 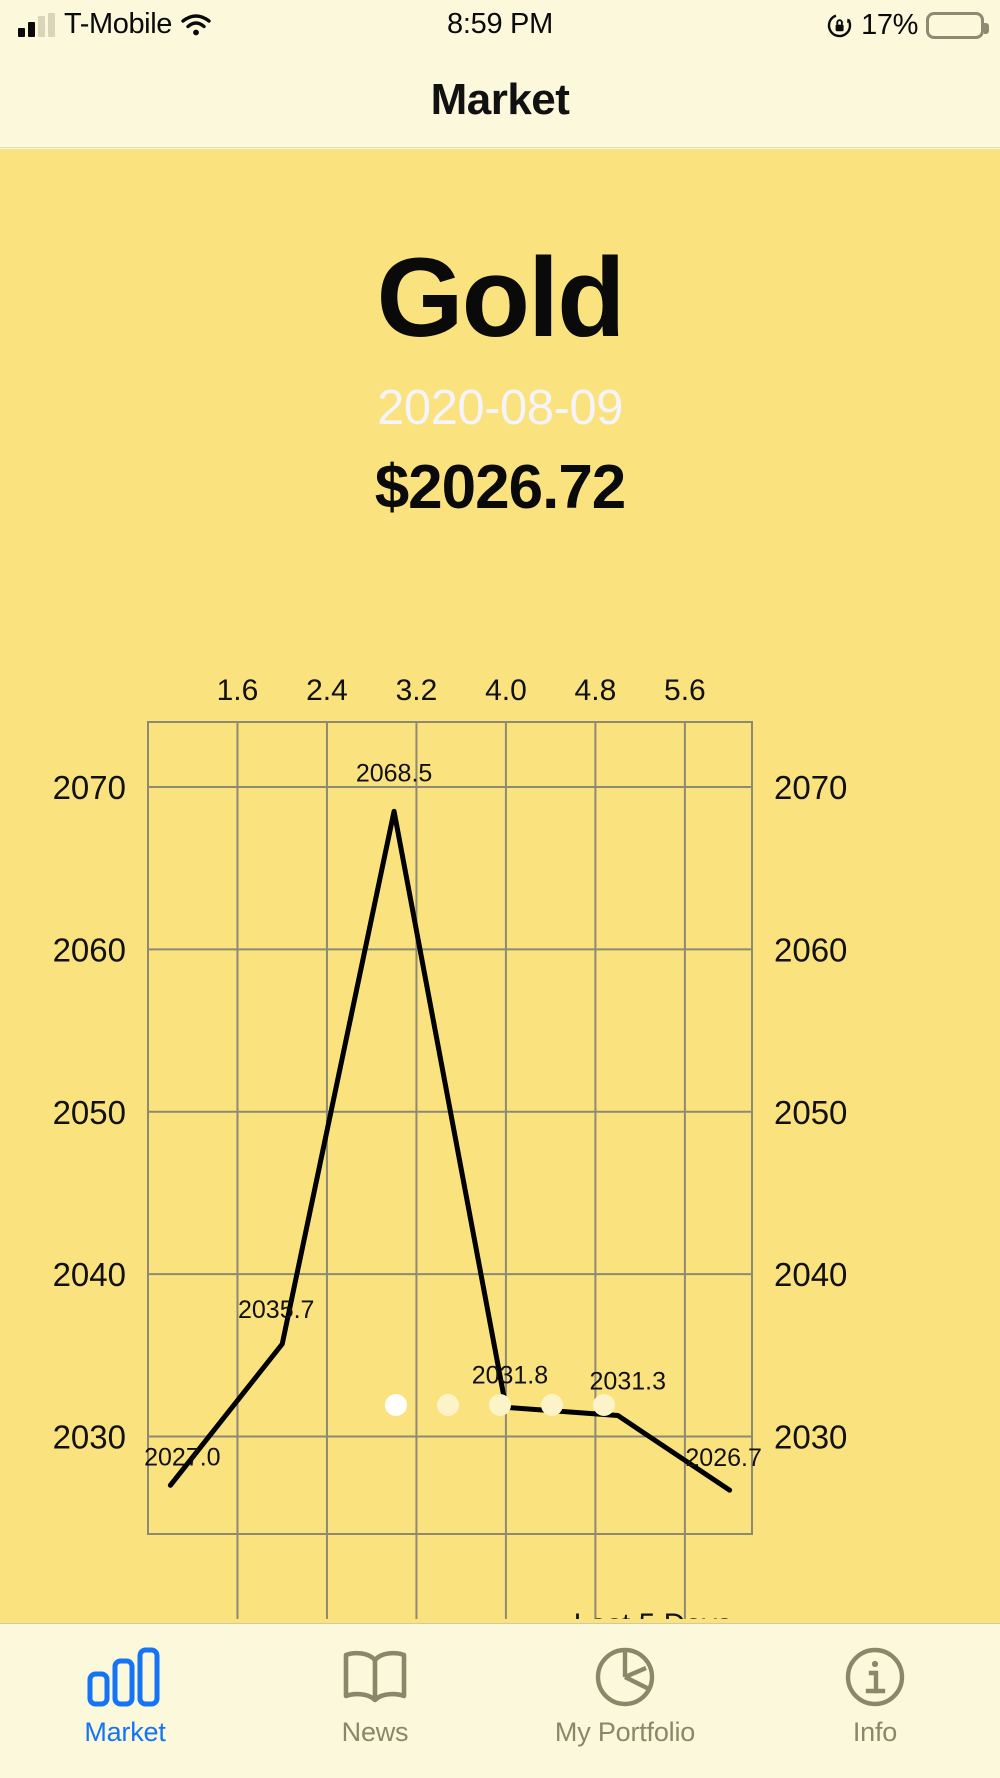 What do you see at coordinates (375, 1677) in the screenshot?
I see `book-icon` at bounding box center [375, 1677].